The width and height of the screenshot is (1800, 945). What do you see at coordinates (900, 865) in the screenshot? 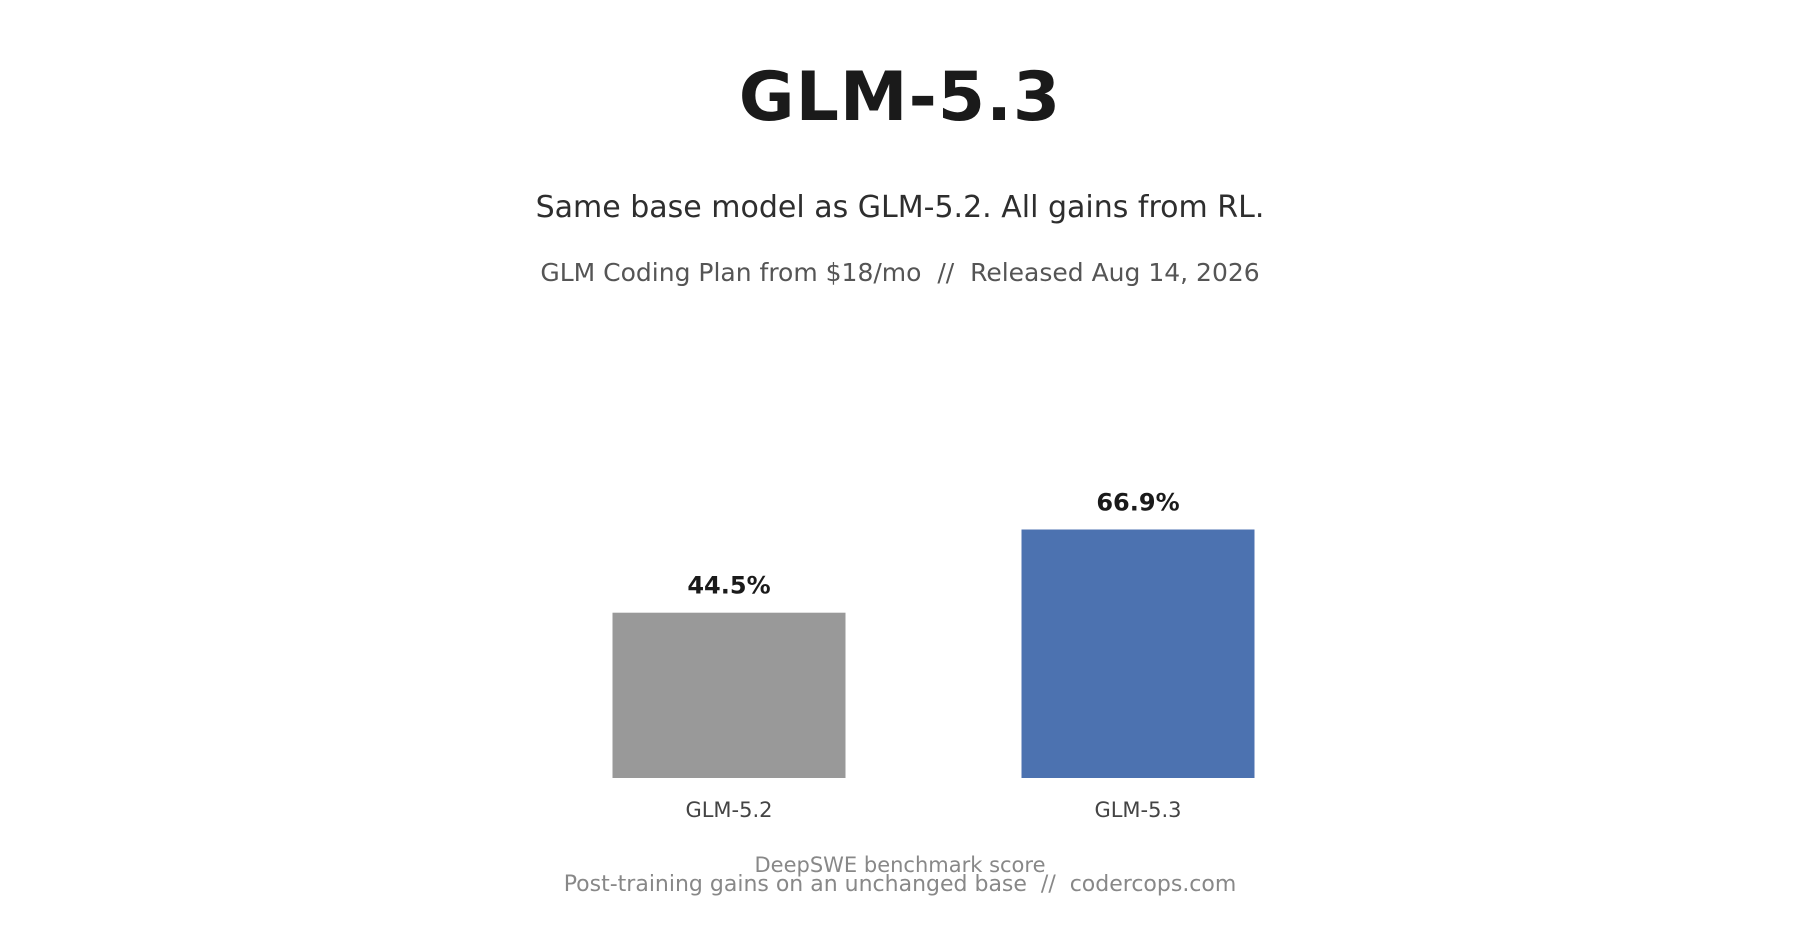
I see `x-axis-label: DeepSWE benchmark score` at bounding box center [900, 865].